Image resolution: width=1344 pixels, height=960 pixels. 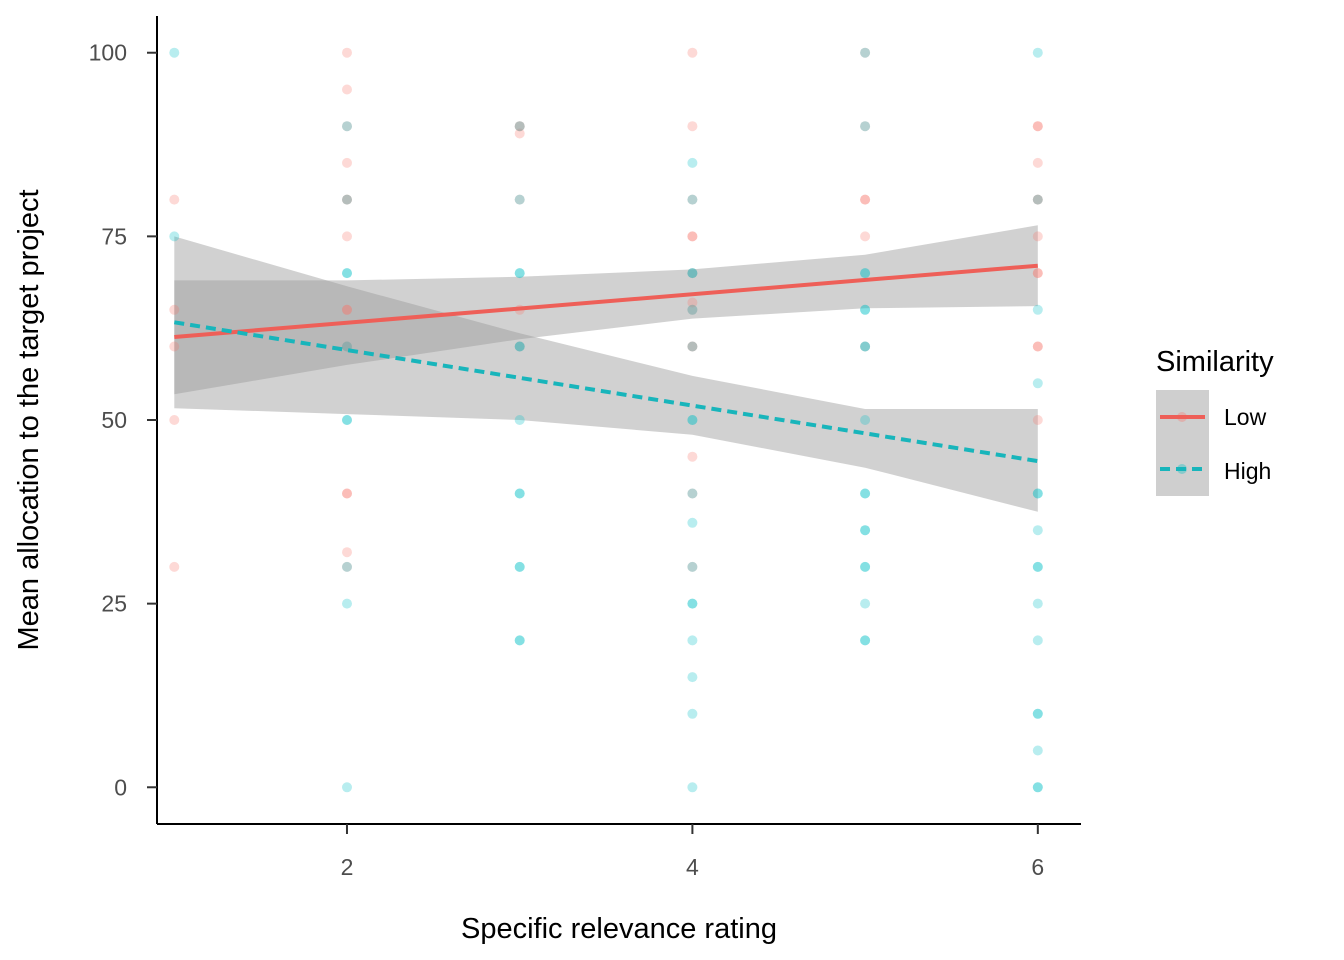 What do you see at coordinates (114, 604) in the screenshot?
I see `y-tick-label: 25` at bounding box center [114, 604].